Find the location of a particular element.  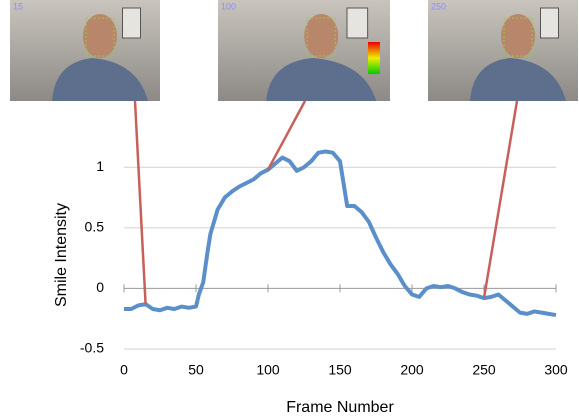

x-tick-label: 50 is located at coordinates (196, 370).